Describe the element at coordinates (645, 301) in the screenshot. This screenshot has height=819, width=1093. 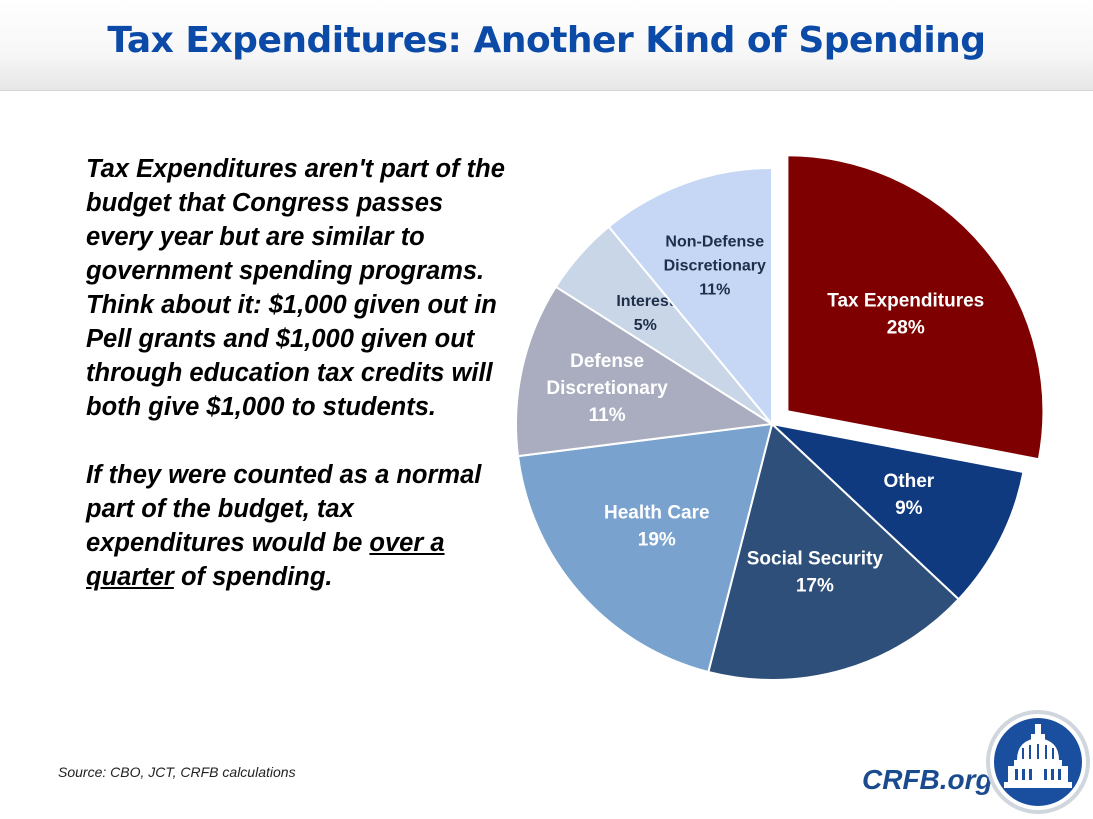
I see `pie-category-label: Interest` at that location.